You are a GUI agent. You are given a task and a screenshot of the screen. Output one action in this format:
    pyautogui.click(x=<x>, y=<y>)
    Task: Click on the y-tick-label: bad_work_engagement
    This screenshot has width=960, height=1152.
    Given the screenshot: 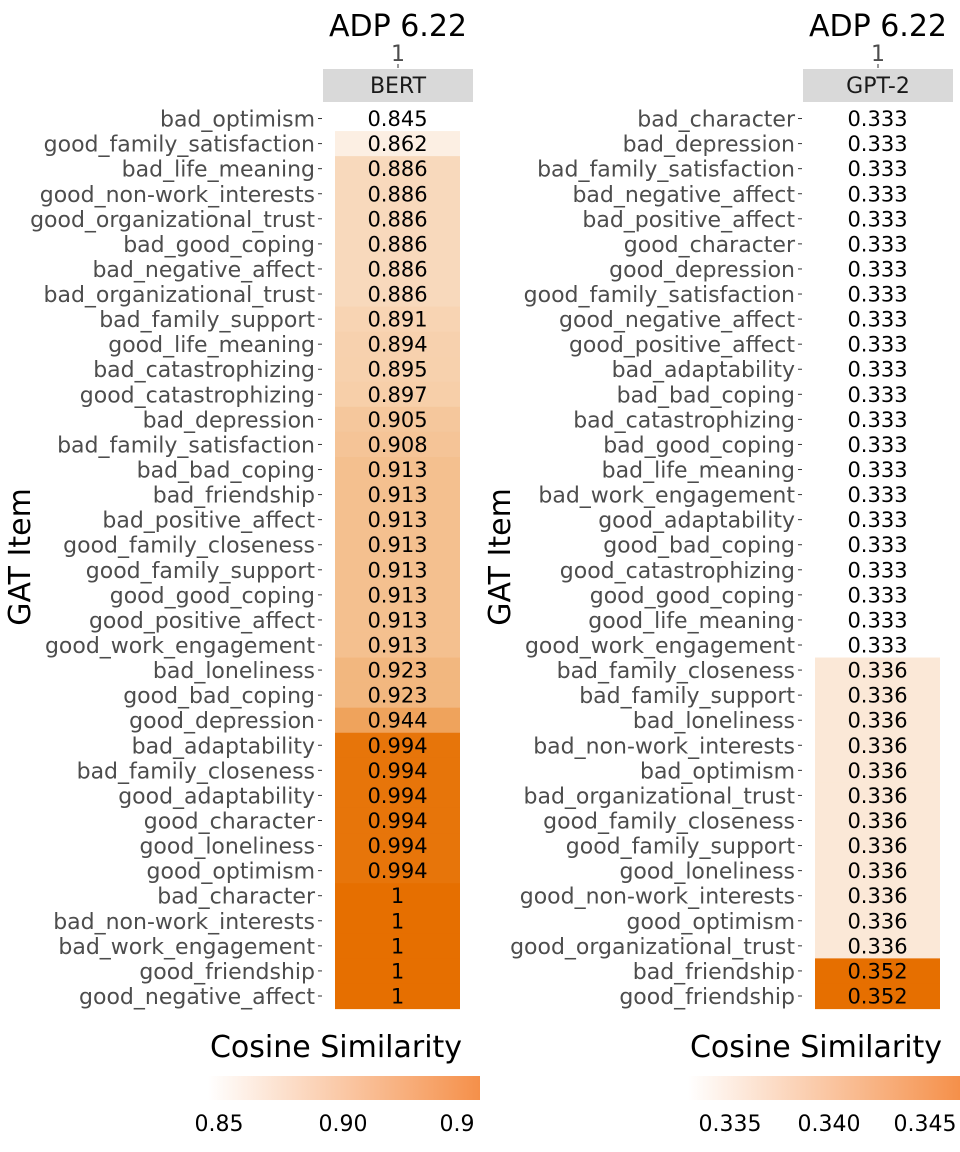 What is the action you would take?
    pyautogui.click(x=666, y=496)
    